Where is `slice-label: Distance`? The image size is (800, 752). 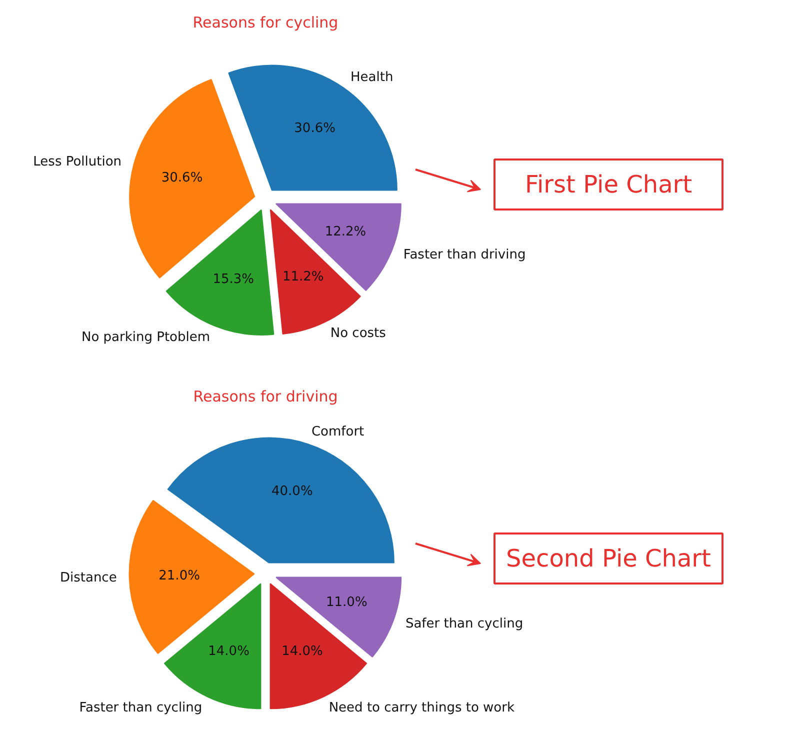
slice-label: Distance is located at coordinates (88, 578).